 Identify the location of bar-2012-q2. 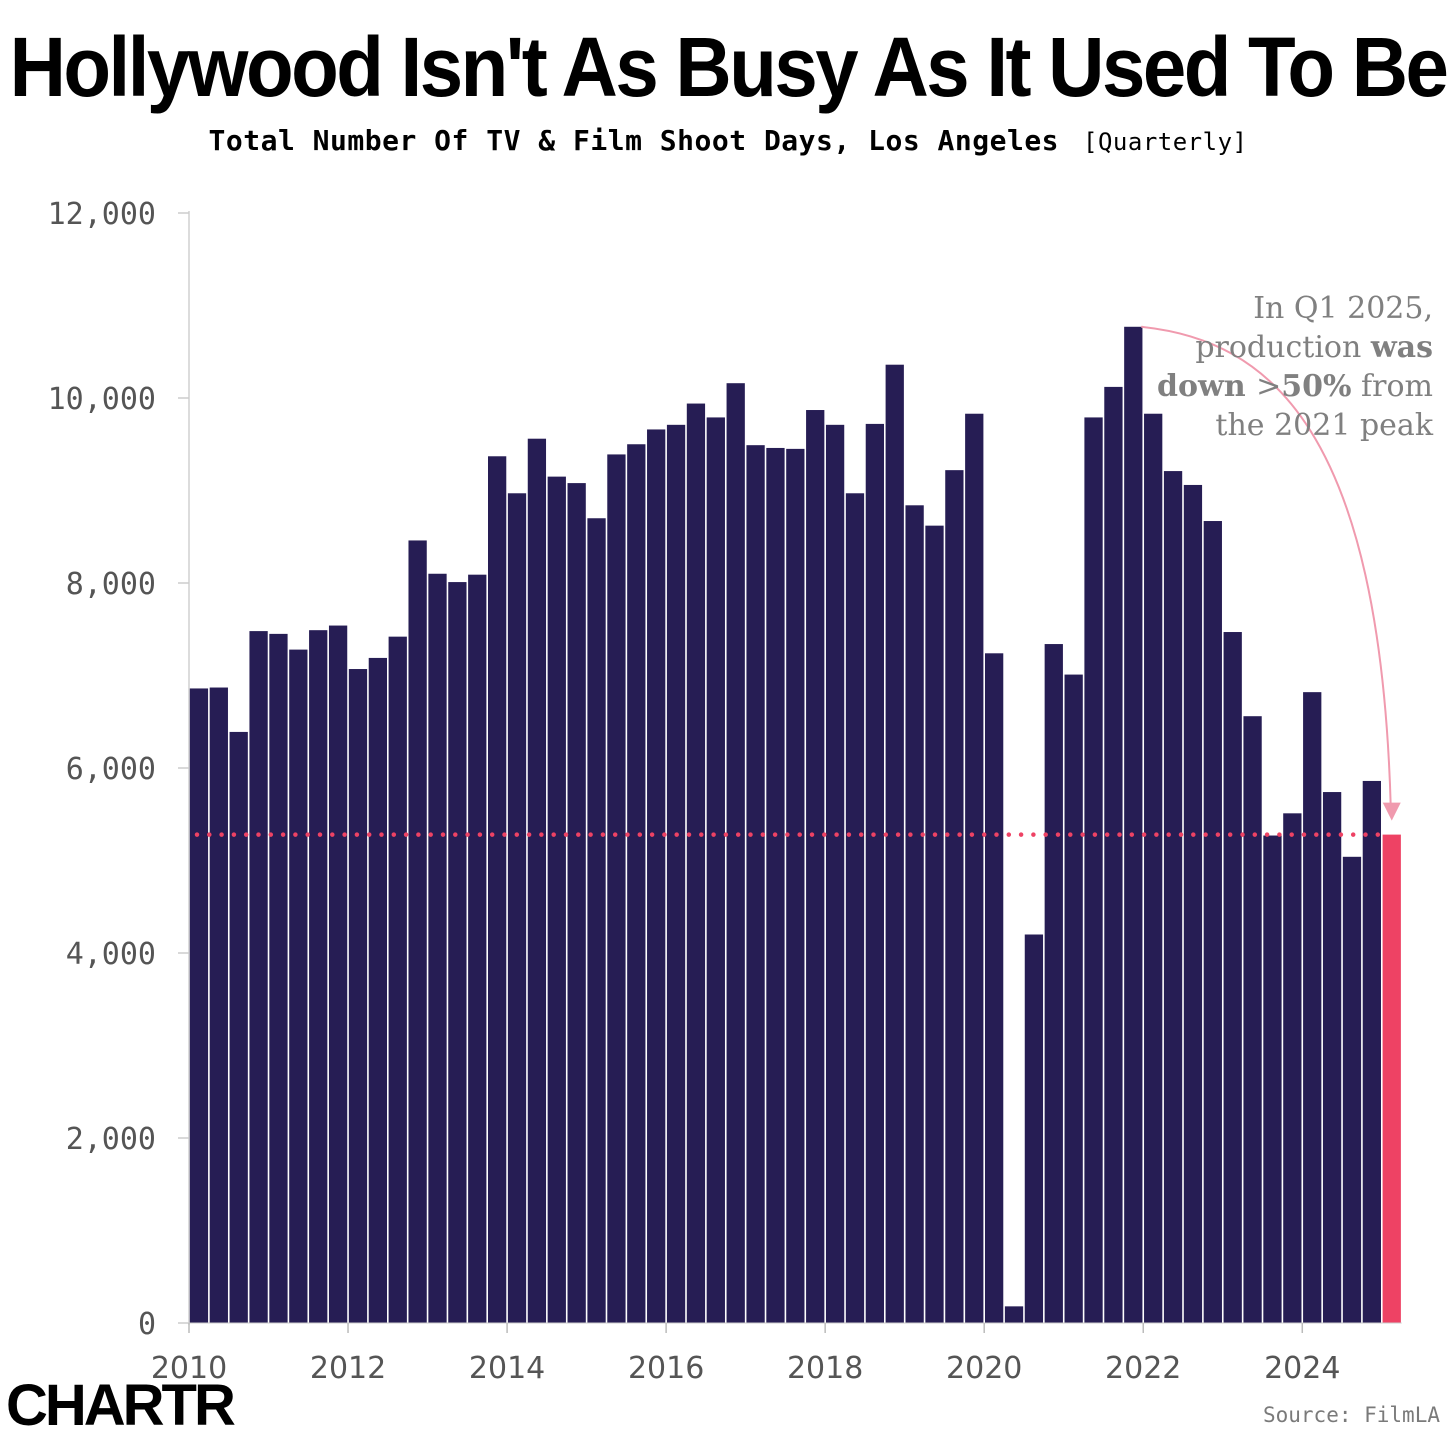
(377, 990).